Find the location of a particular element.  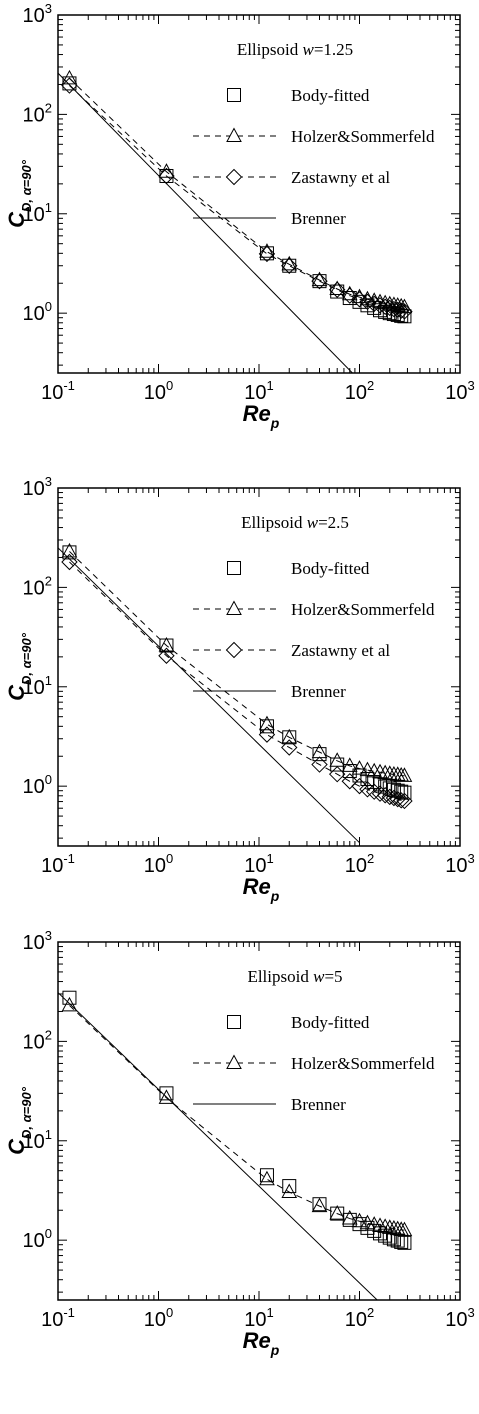

legend-label: Brenner is located at coordinates (318, 218).